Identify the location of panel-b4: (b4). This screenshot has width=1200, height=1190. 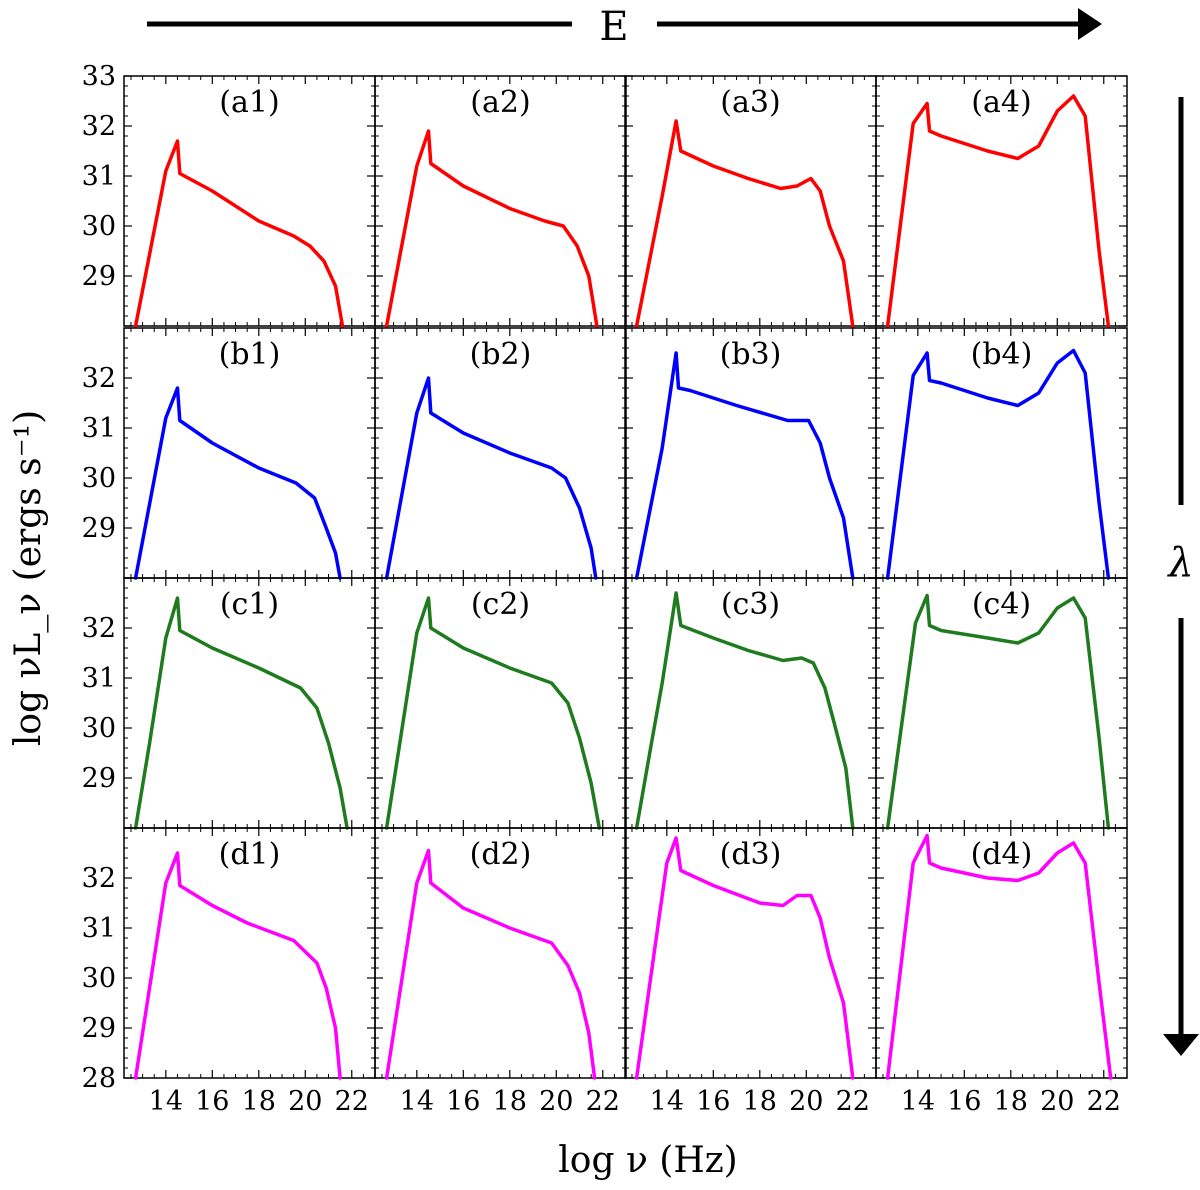
(1001, 453).